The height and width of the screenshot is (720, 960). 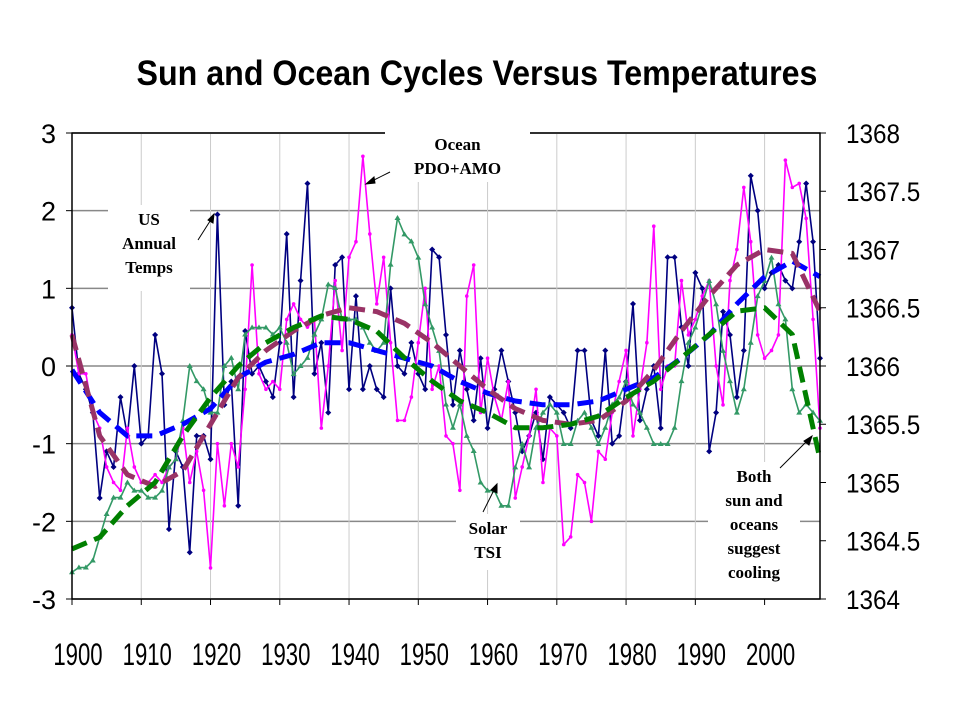 What do you see at coordinates (701, 654) in the screenshot?
I see `x-tick-label: 1990` at bounding box center [701, 654].